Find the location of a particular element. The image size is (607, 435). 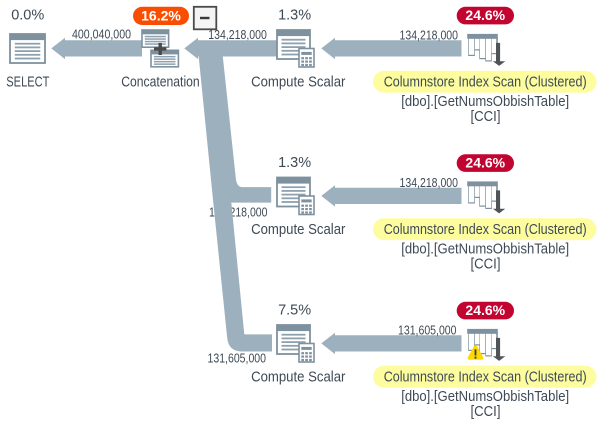

svg-text: 16.2% is located at coordinates (161, 16).